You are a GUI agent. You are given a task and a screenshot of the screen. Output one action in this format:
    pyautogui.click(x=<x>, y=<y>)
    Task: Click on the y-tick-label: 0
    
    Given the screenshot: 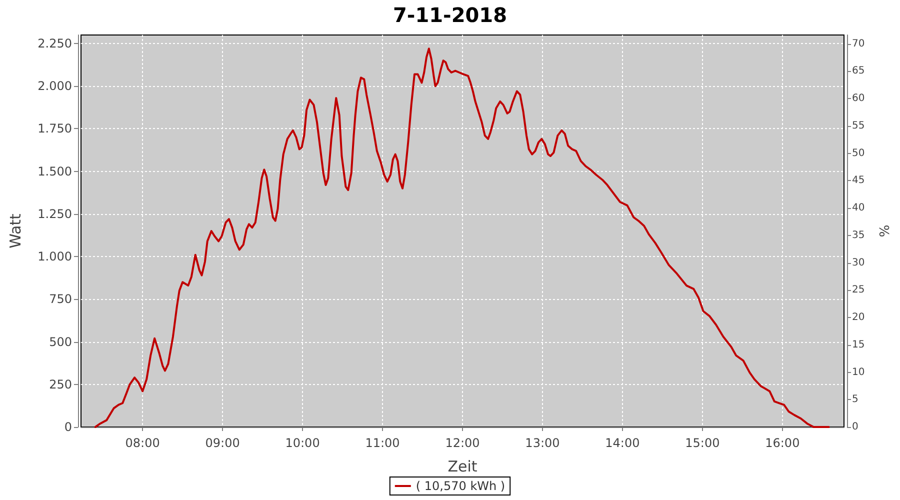 What is the action you would take?
    pyautogui.click(x=68, y=427)
    